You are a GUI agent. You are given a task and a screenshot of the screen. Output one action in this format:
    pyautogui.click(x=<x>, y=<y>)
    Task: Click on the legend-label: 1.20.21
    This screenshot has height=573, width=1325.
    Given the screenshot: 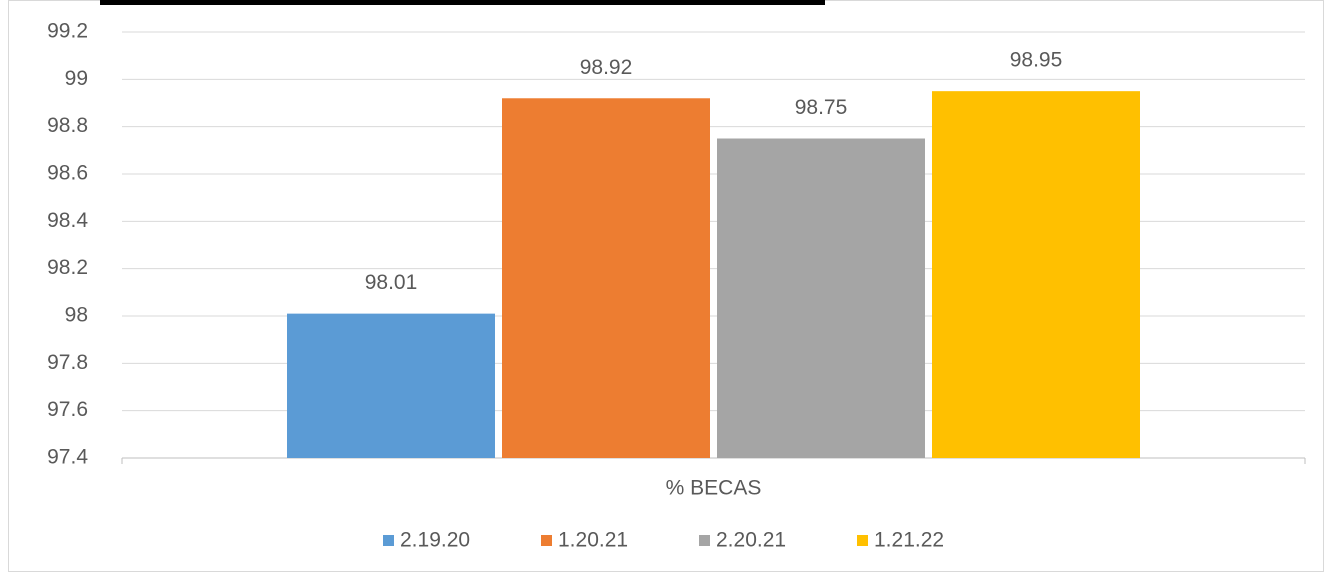 What is the action you would take?
    pyautogui.click(x=593, y=540)
    